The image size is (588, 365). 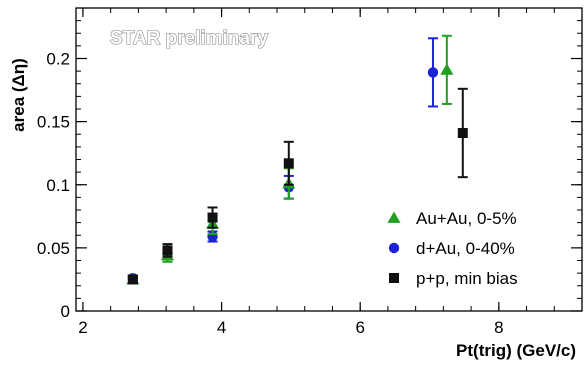 I want to click on legend-marker-triangle, so click(x=394, y=217).